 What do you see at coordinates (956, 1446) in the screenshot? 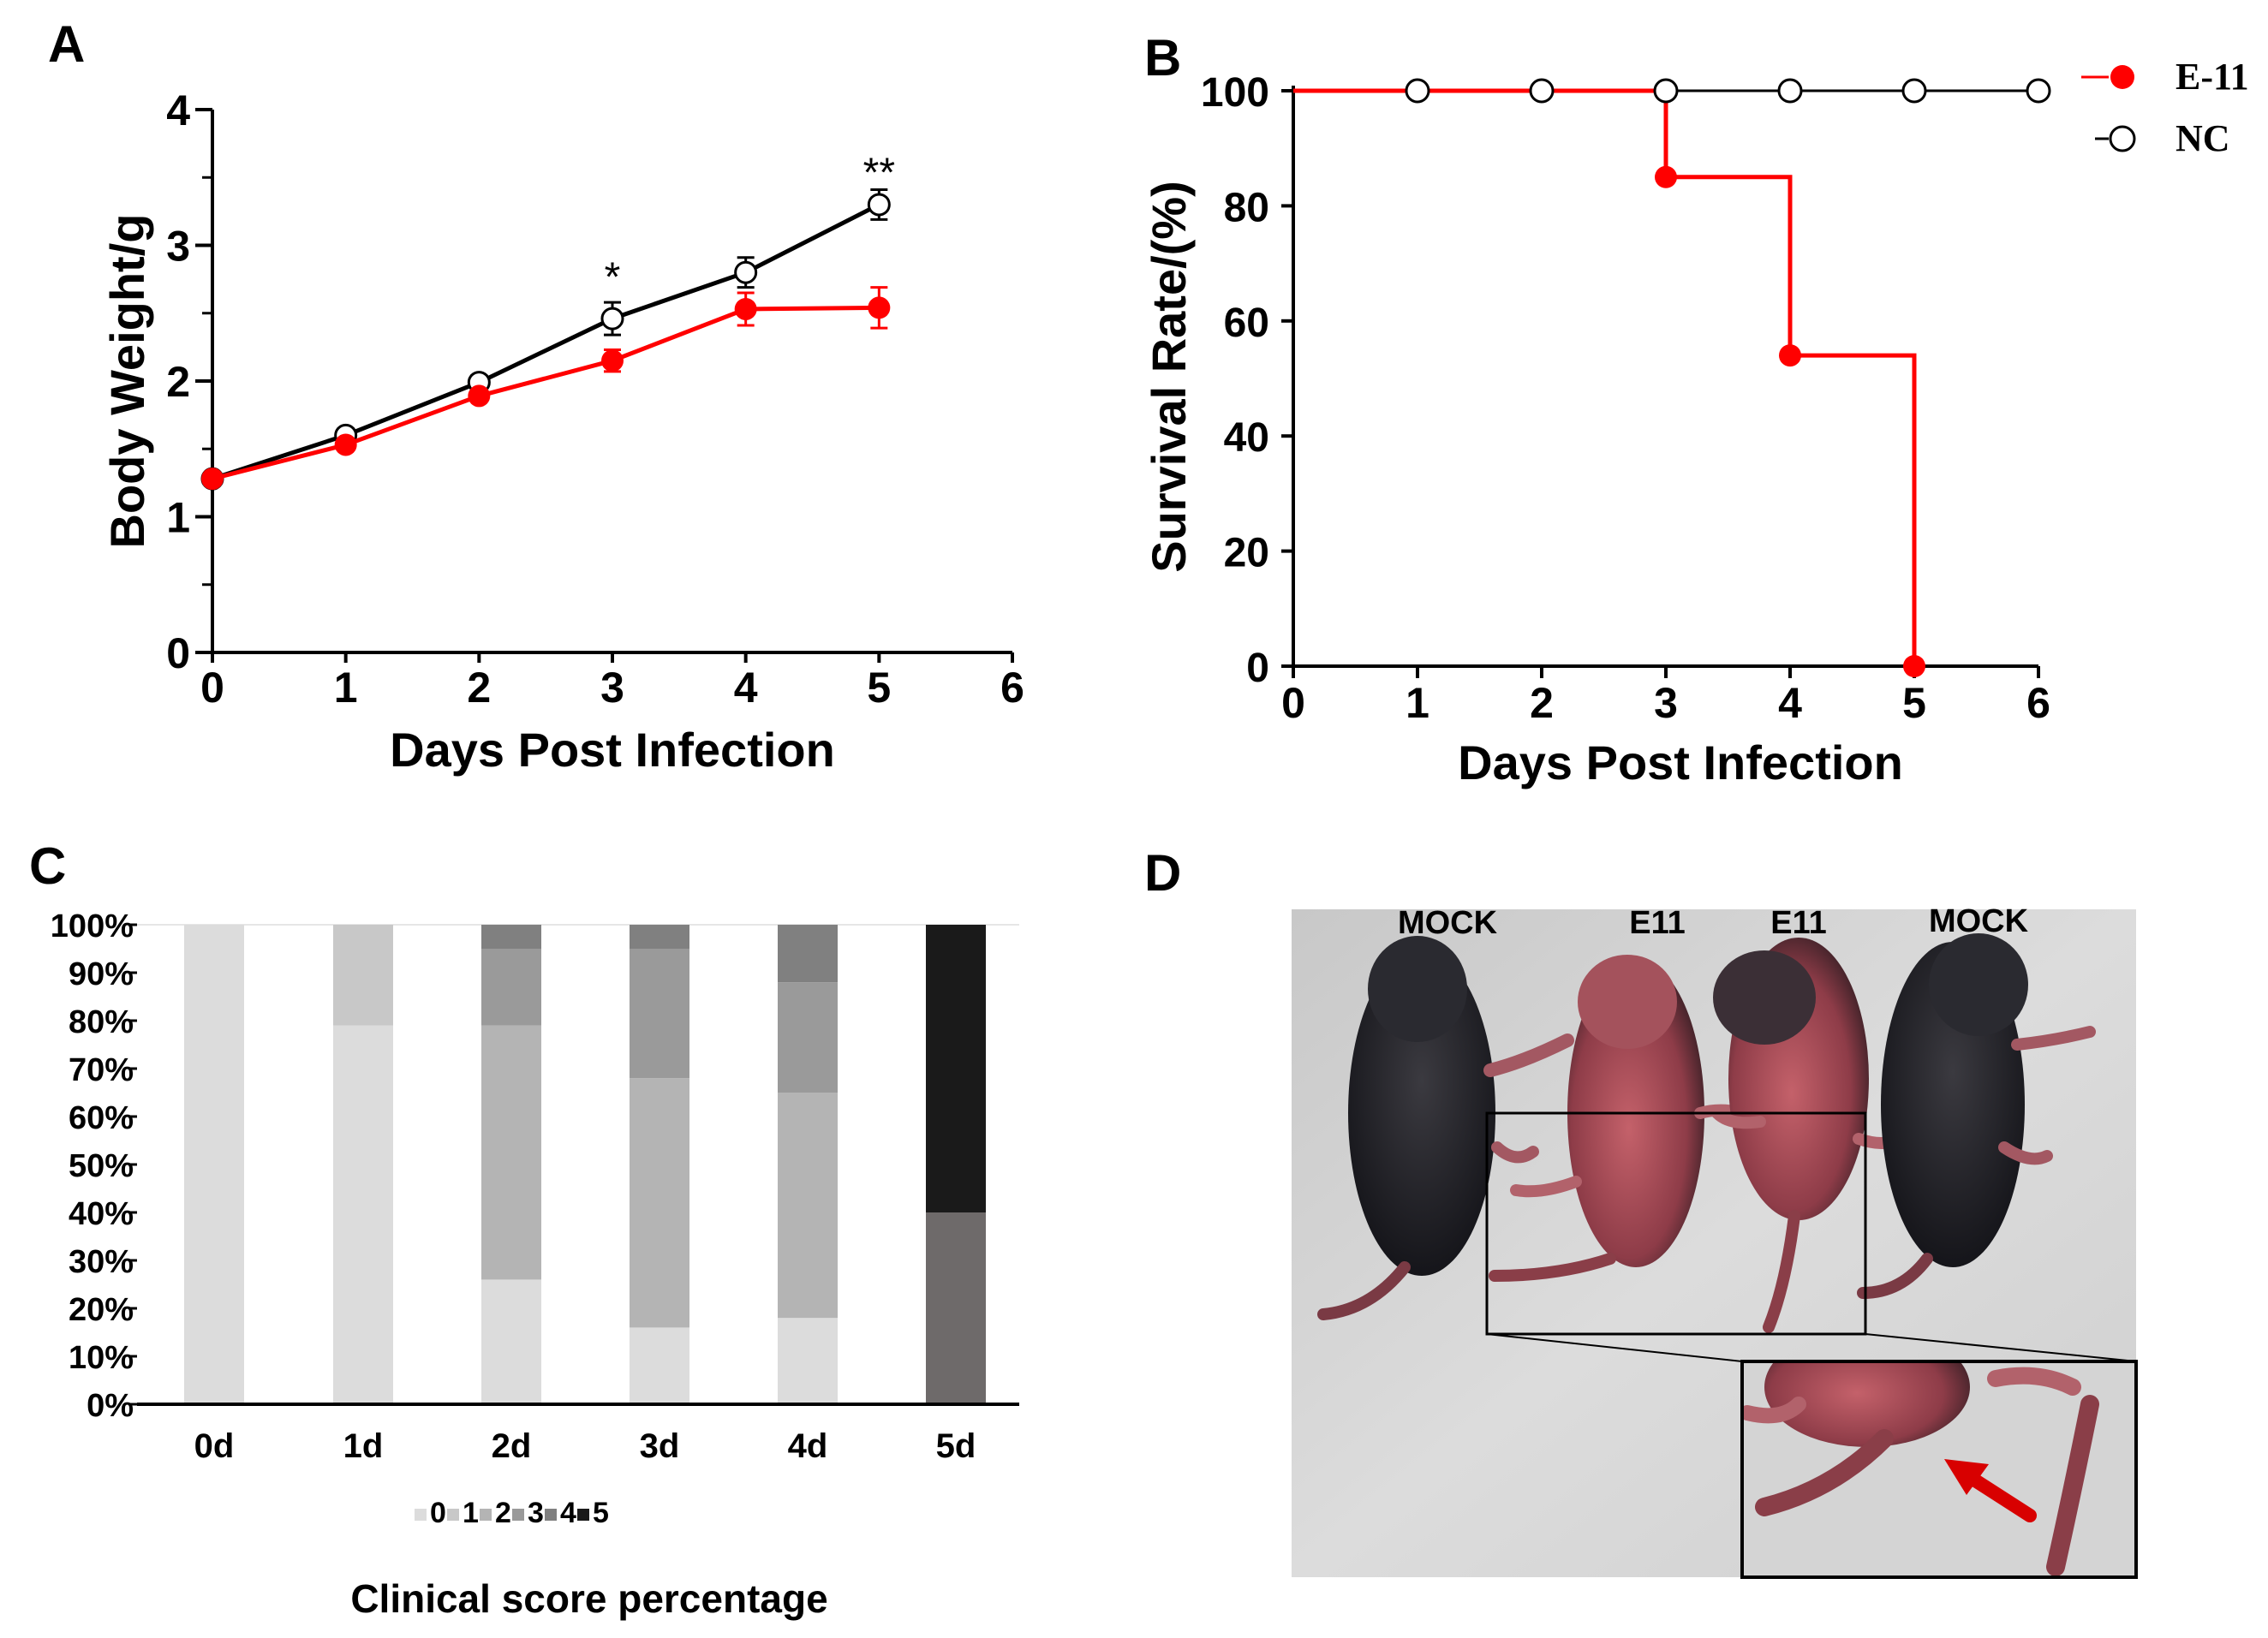
I see `chart-c-xtick-label: 5d` at bounding box center [956, 1446].